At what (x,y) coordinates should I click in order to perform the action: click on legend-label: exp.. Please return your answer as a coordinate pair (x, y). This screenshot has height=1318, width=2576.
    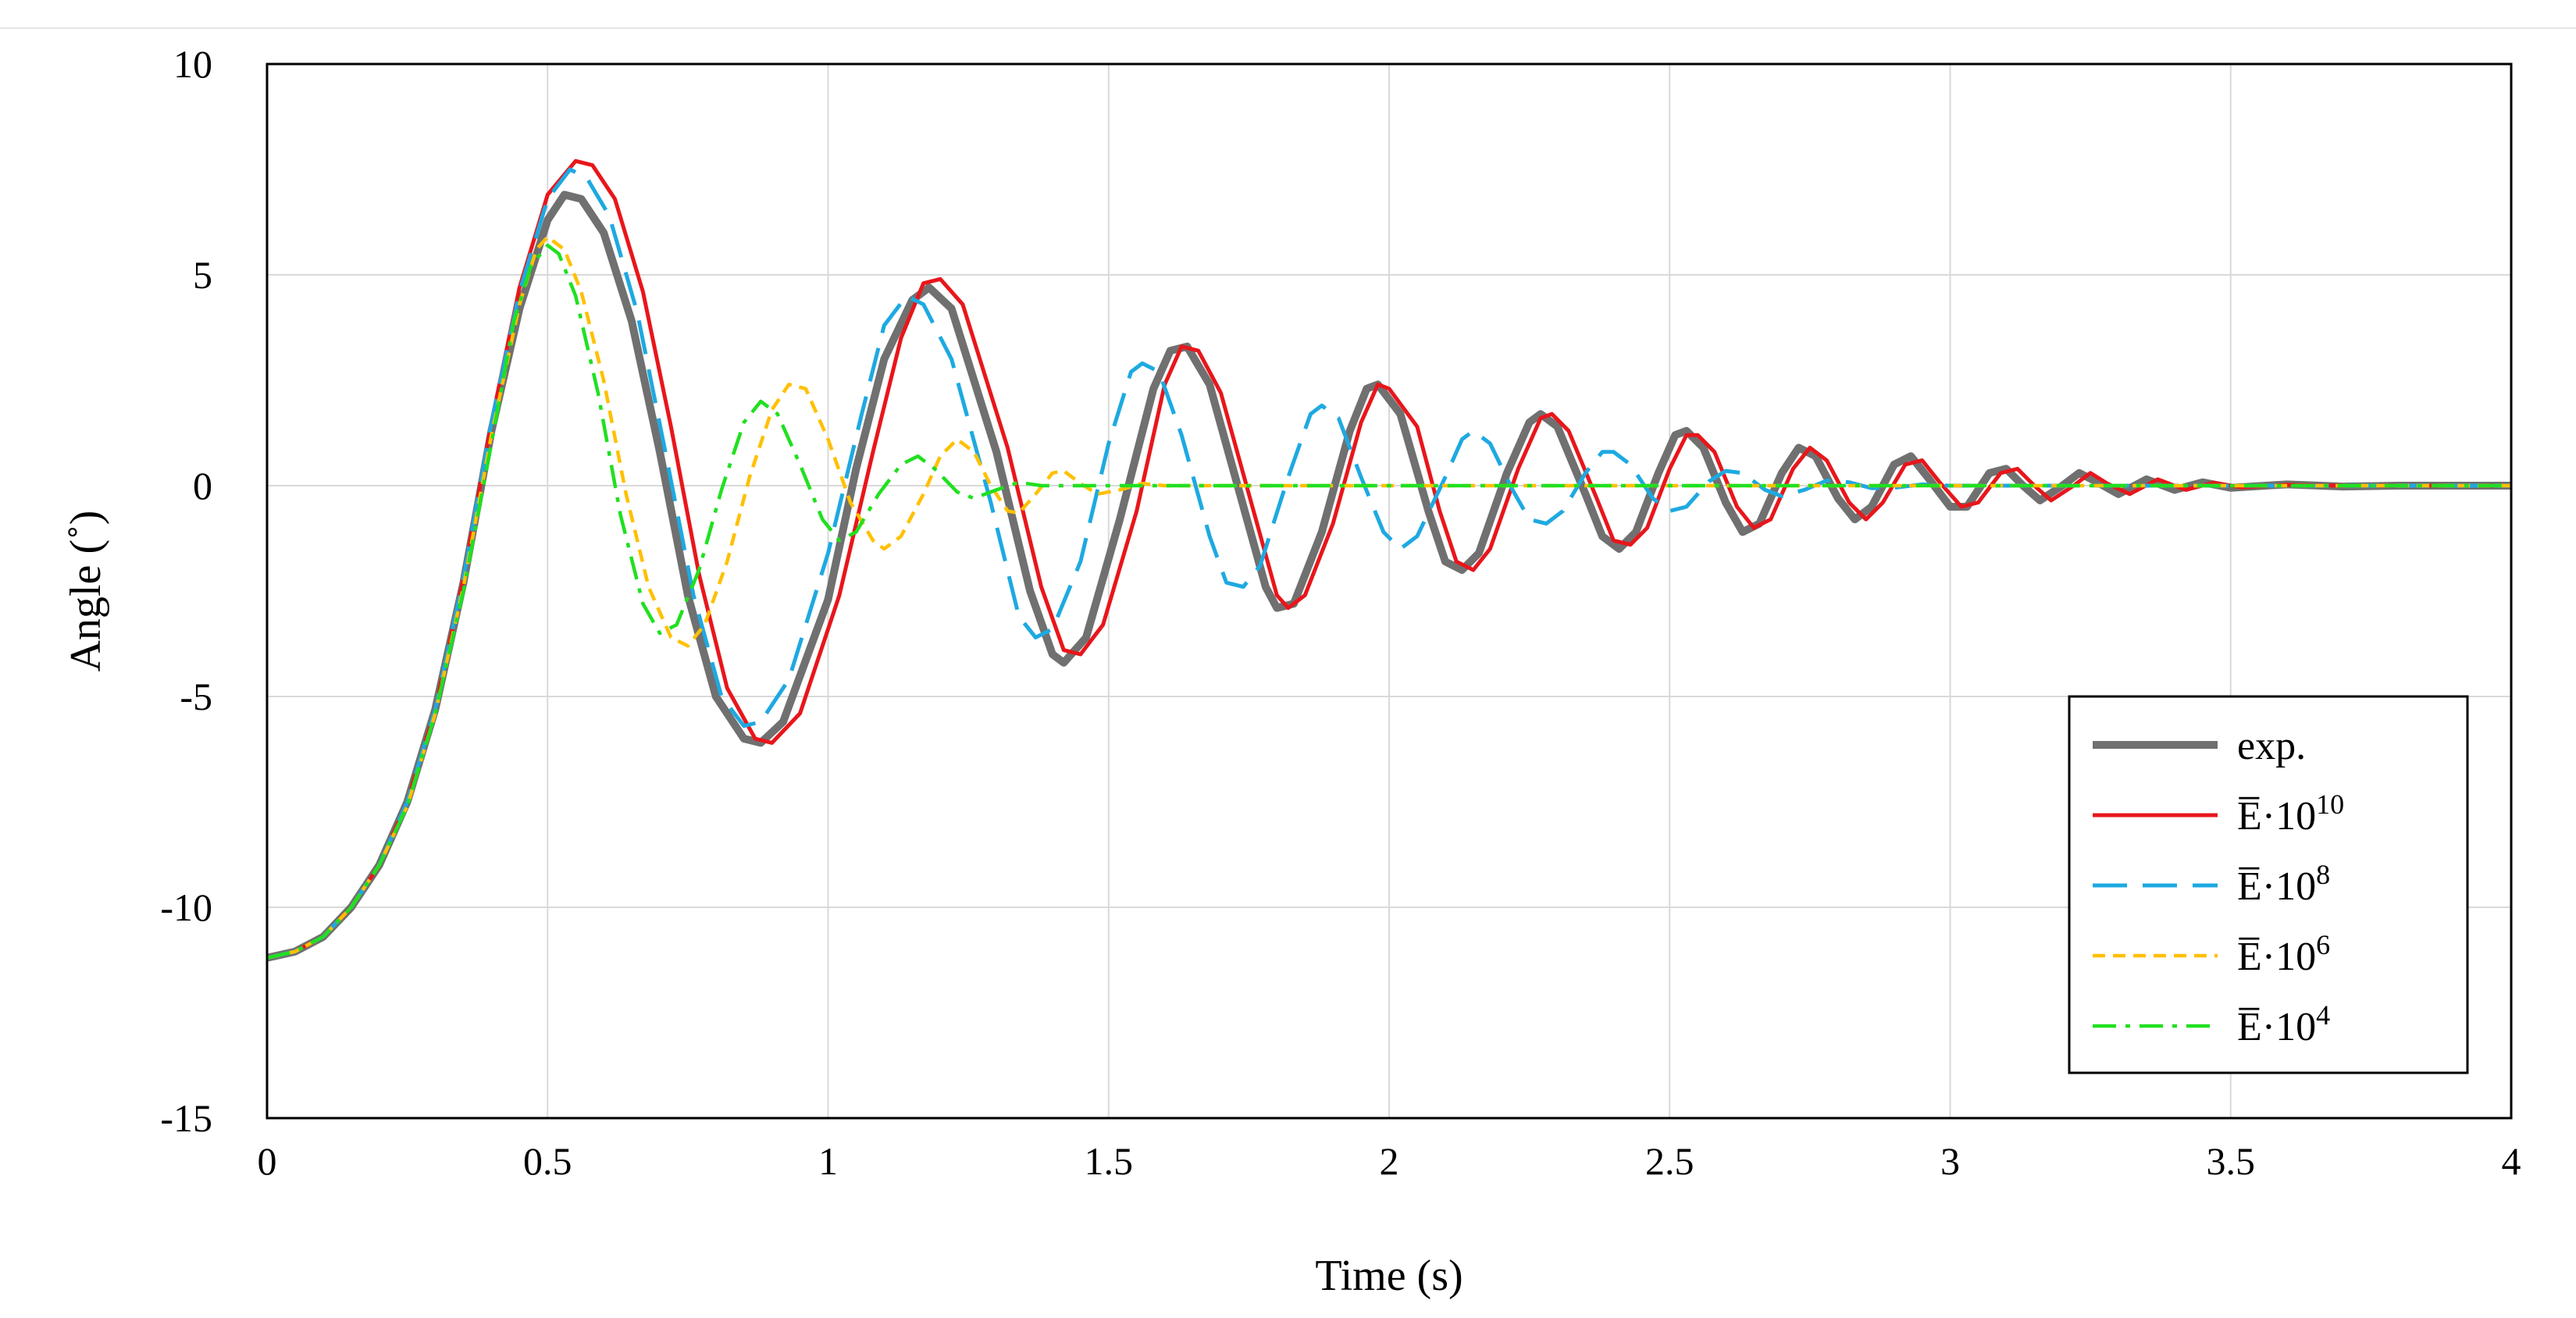
    Looking at the image, I should click on (2271, 746).